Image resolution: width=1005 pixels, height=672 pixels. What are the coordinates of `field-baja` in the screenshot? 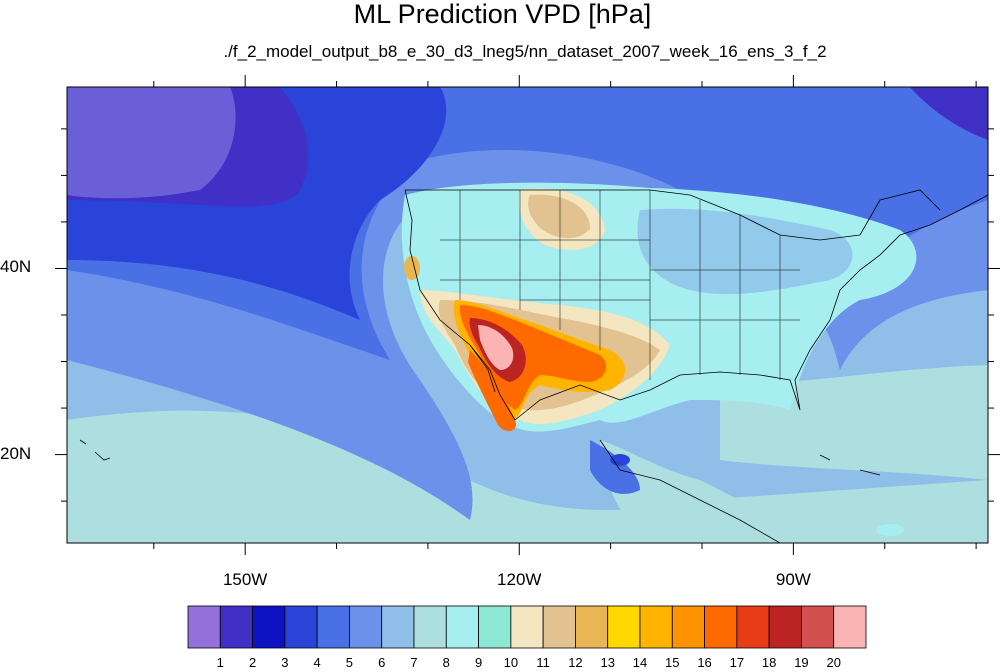 It's located at (492, 391).